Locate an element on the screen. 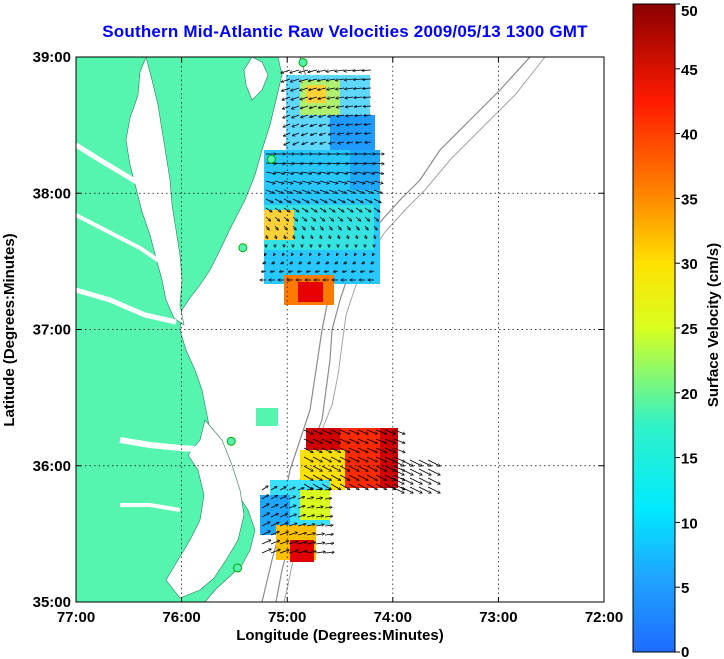 Image resolution: width=724 pixels, height=659 pixels. colorbar-tick-label: 25 is located at coordinates (689, 329).